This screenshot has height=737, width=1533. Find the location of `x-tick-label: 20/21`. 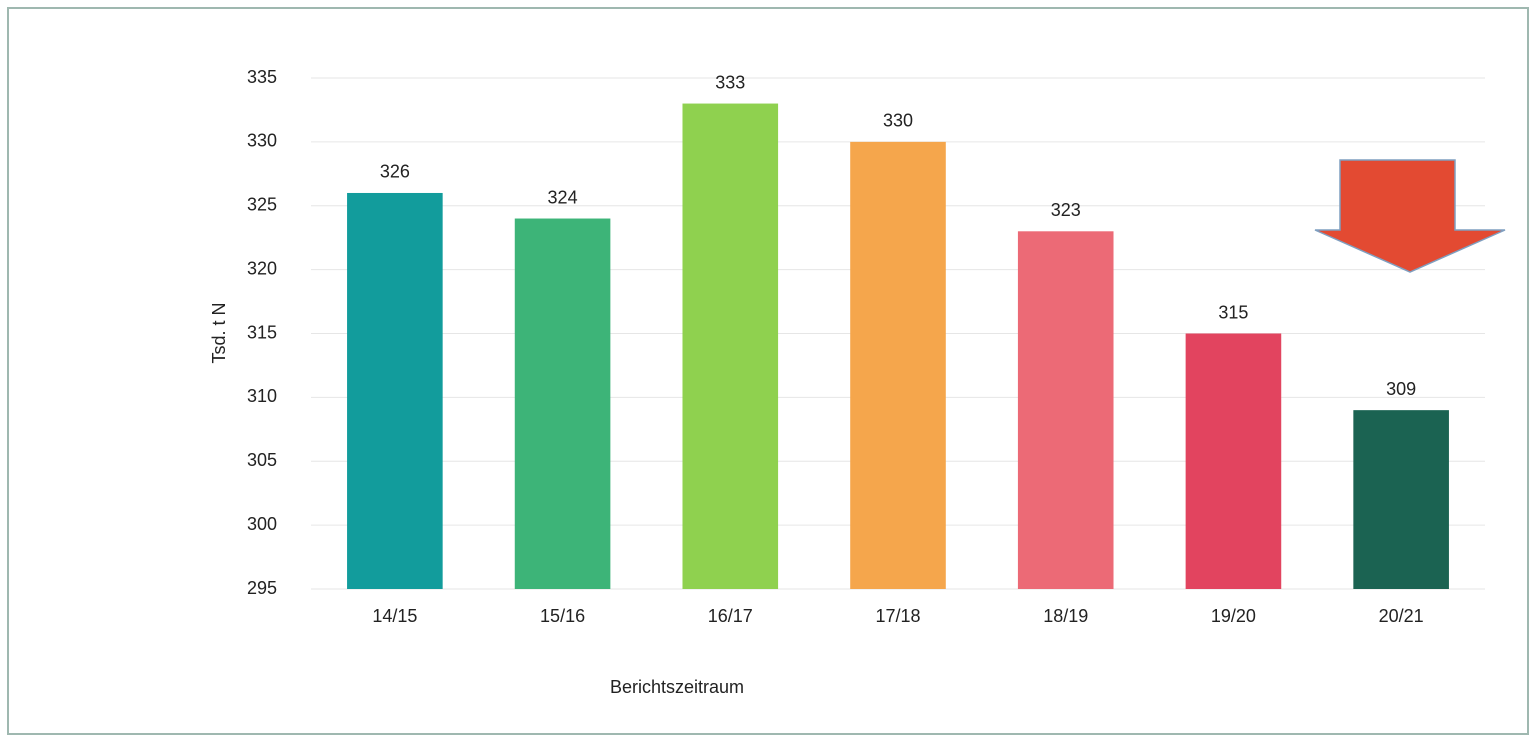

x-tick-label: 20/21 is located at coordinates (1401, 616).